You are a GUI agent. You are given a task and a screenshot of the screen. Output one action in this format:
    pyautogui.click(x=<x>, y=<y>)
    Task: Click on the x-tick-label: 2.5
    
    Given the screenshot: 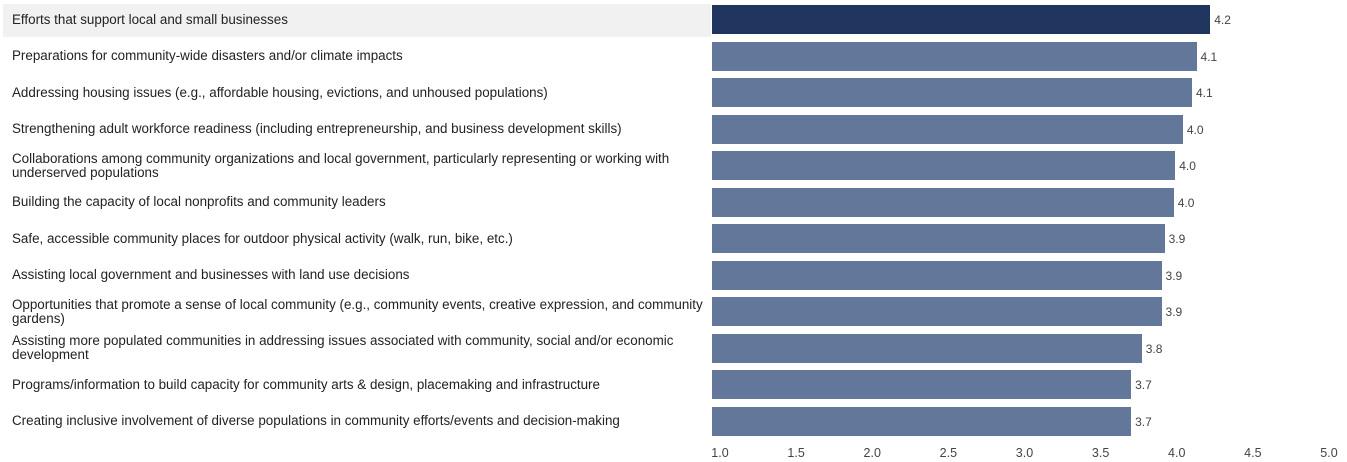 What is the action you would take?
    pyautogui.click(x=948, y=453)
    